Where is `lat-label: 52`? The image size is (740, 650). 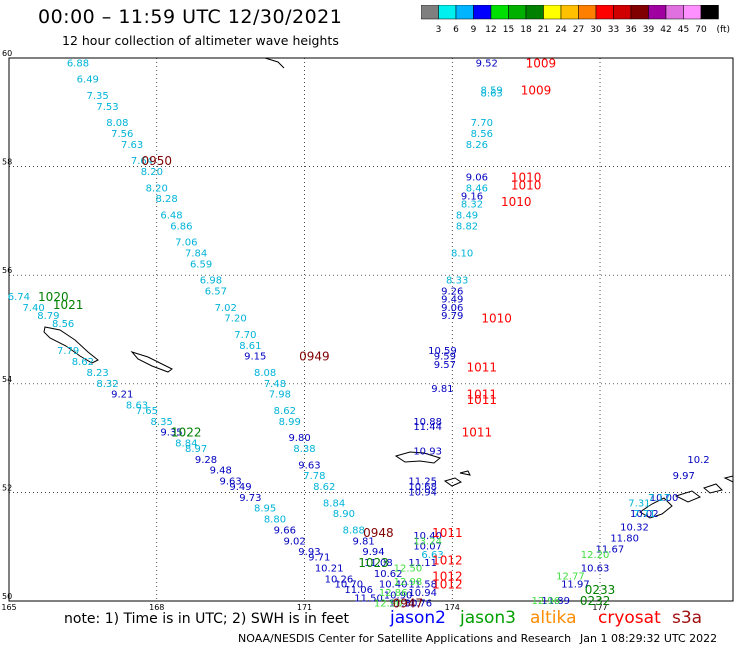
lat-label: 52 is located at coordinates (7, 487).